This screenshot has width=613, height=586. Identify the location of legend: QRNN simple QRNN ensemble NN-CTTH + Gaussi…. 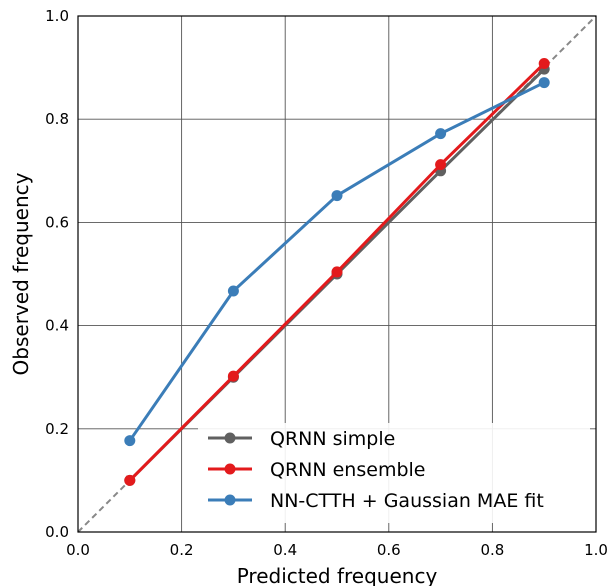
(394, 473).